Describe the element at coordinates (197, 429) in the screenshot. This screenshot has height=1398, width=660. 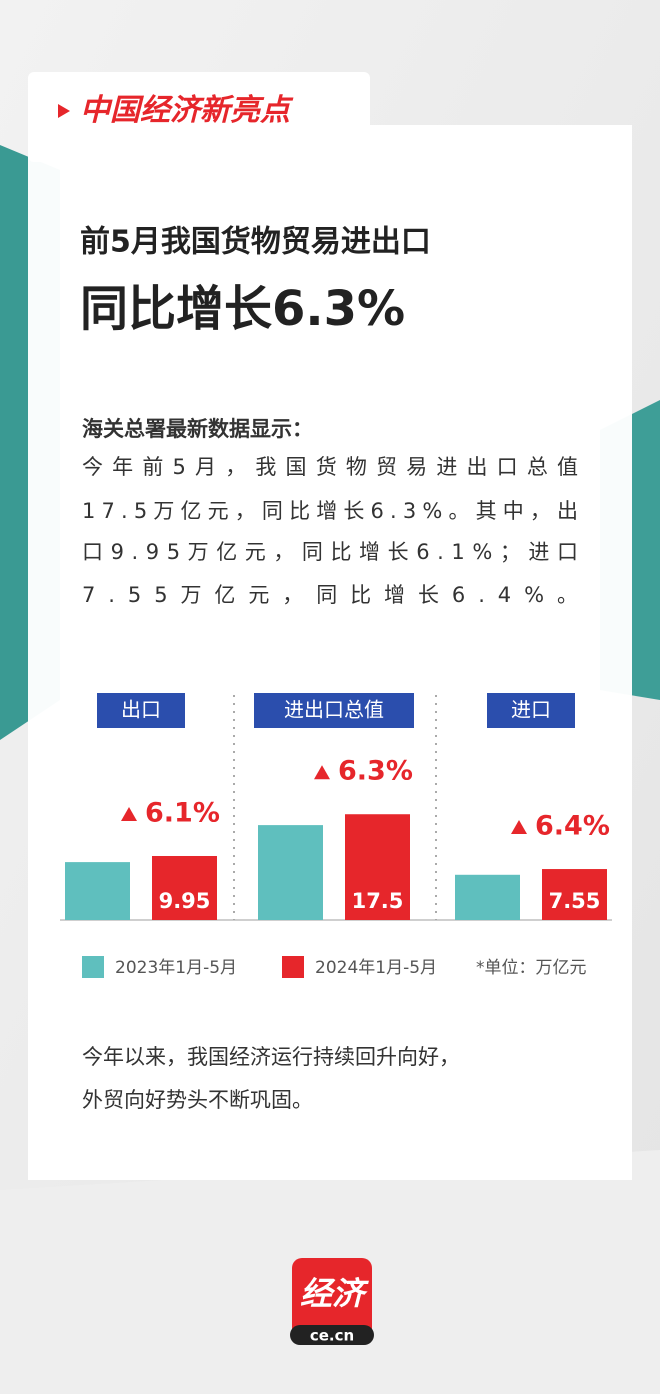
I see `lead: 海关总署最新数据显示：` at that location.